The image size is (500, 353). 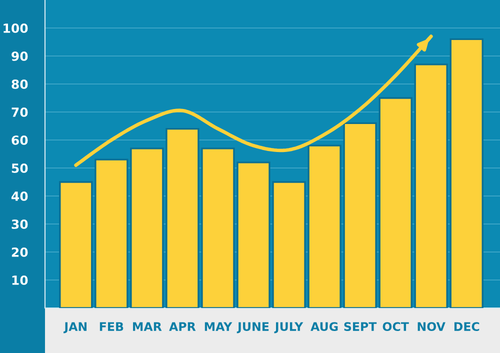 I want to click on x-tick-label: AUG, so click(x=324, y=327).